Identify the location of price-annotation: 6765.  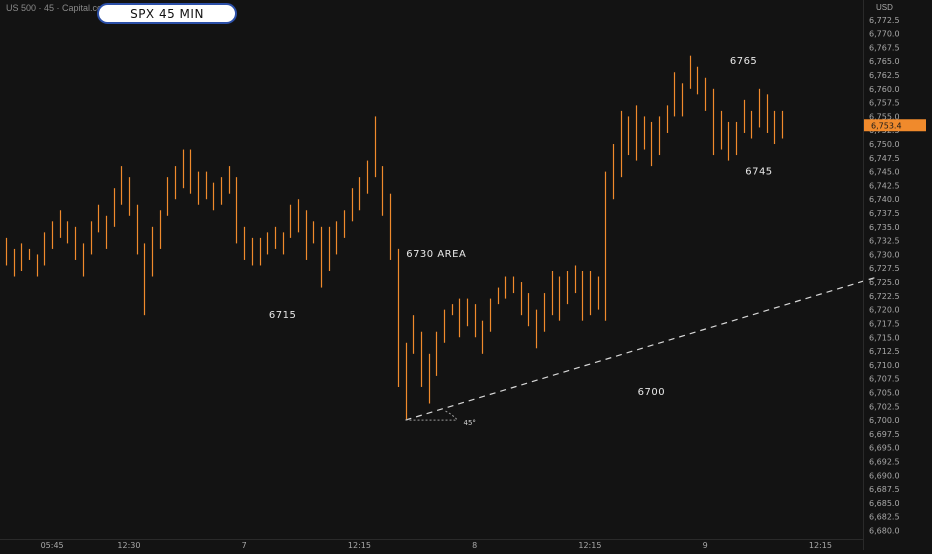
(743, 61).